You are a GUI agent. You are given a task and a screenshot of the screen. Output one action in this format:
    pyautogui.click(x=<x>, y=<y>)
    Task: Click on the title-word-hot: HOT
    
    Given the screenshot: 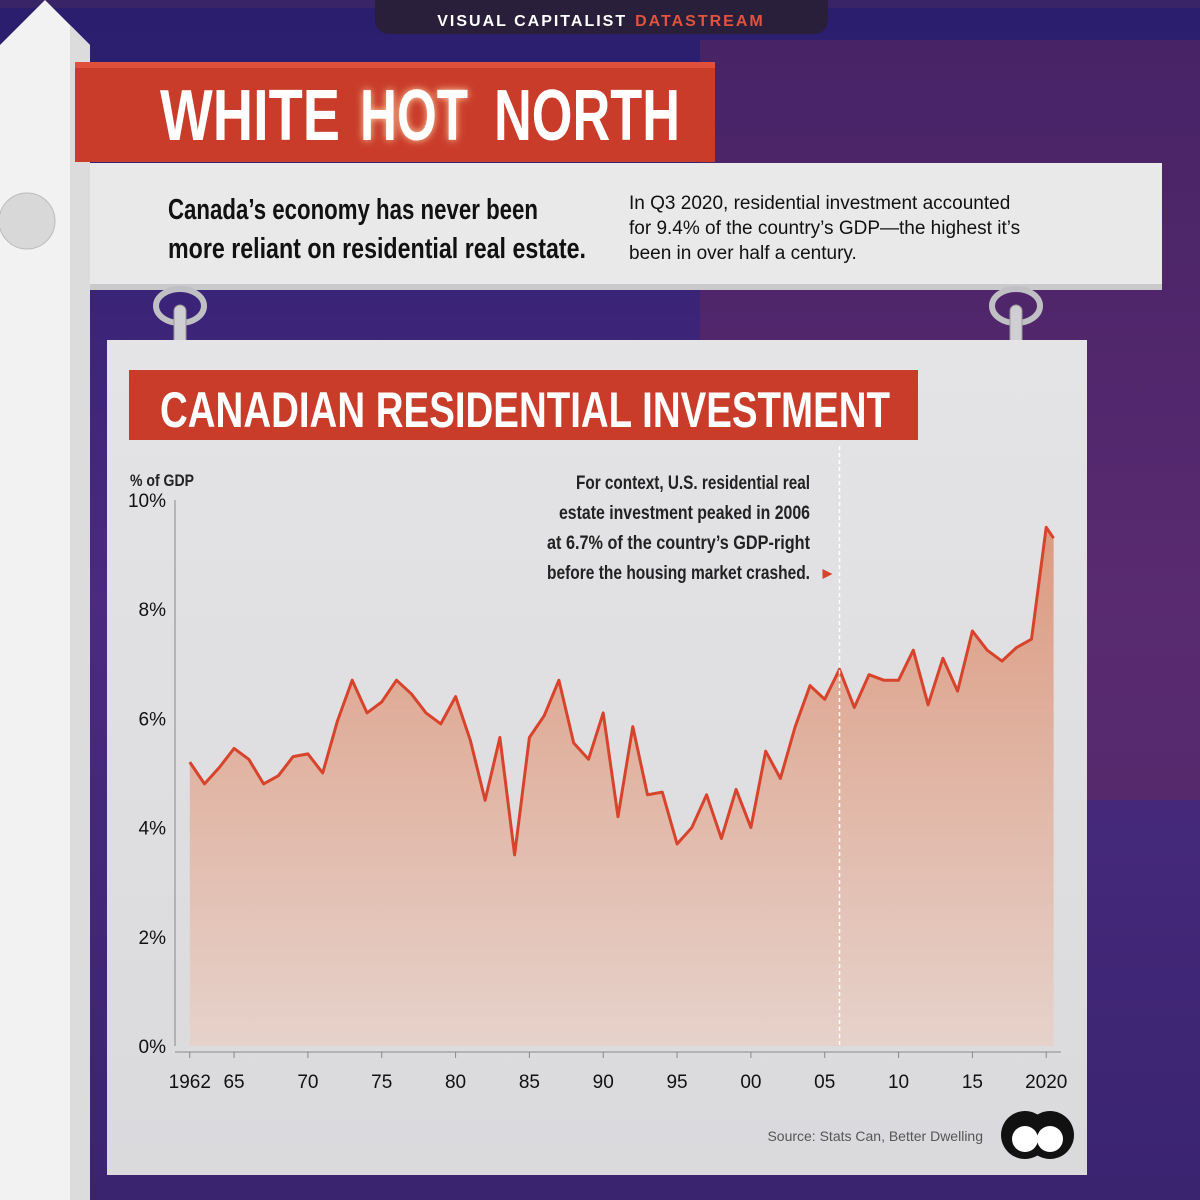 What is the action you would take?
    pyautogui.click(x=414, y=116)
    